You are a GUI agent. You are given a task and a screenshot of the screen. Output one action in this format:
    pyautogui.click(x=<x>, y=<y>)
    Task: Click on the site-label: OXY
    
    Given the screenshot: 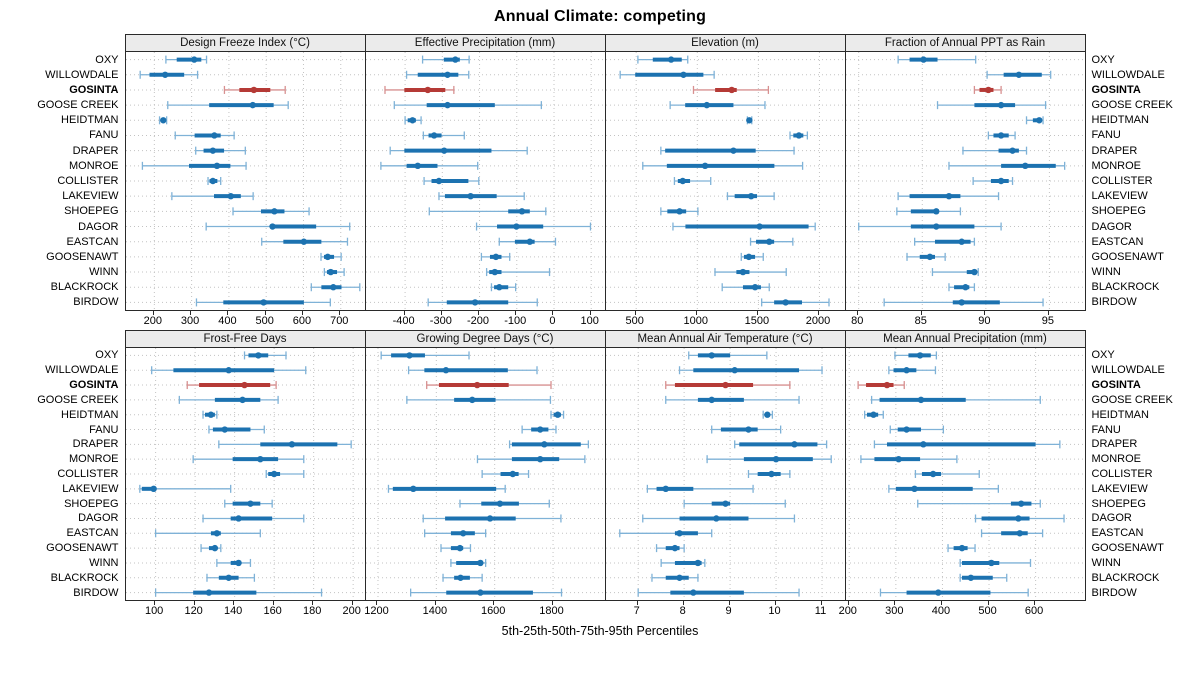 What is the action you would take?
    pyautogui.click(x=107, y=355)
    